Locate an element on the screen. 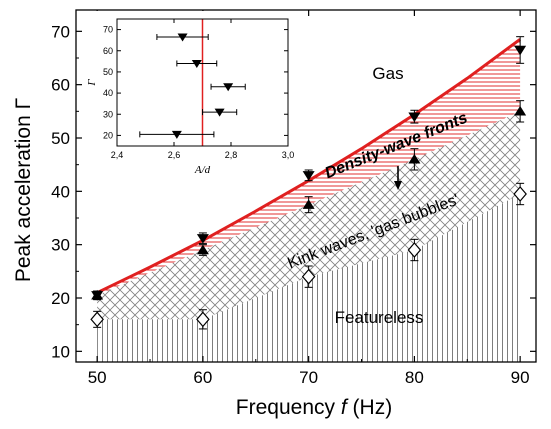 The width and height of the screenshot is (551, 429). inset-x-axis-title: A/d is located at coordinates (202, 170).